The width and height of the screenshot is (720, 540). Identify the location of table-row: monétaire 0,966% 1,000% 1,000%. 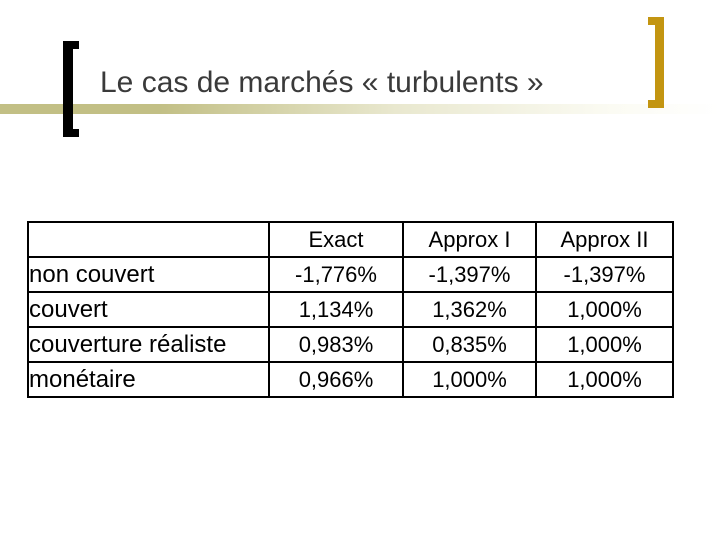
(350, 379).